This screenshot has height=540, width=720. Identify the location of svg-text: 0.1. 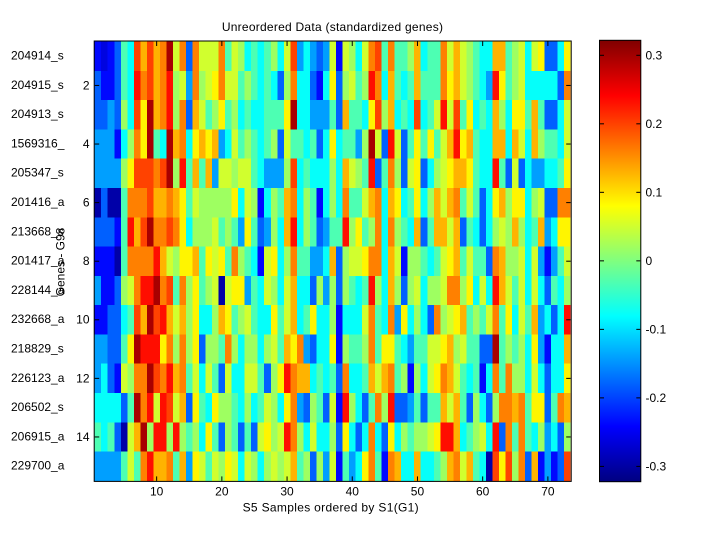
(654, 193).